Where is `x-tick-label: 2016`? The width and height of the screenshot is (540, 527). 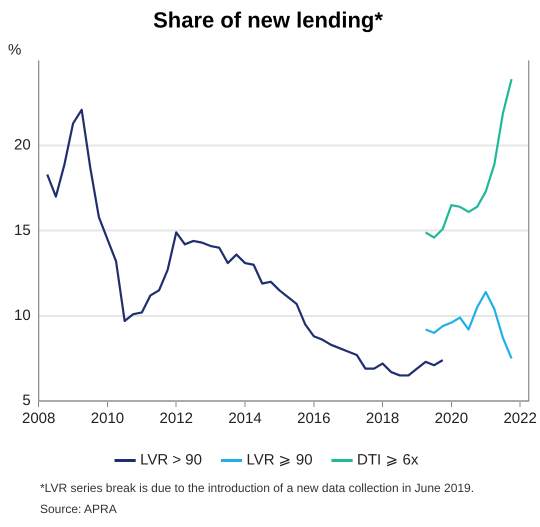
x-tick-label: 2016 is located at coordinates (313, 419).